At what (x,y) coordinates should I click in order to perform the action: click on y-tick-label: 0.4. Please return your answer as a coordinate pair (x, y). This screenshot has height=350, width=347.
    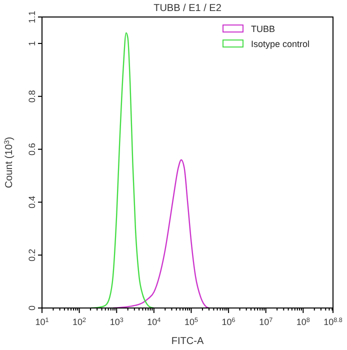
    Looking at the image, I should click on (32, 202).